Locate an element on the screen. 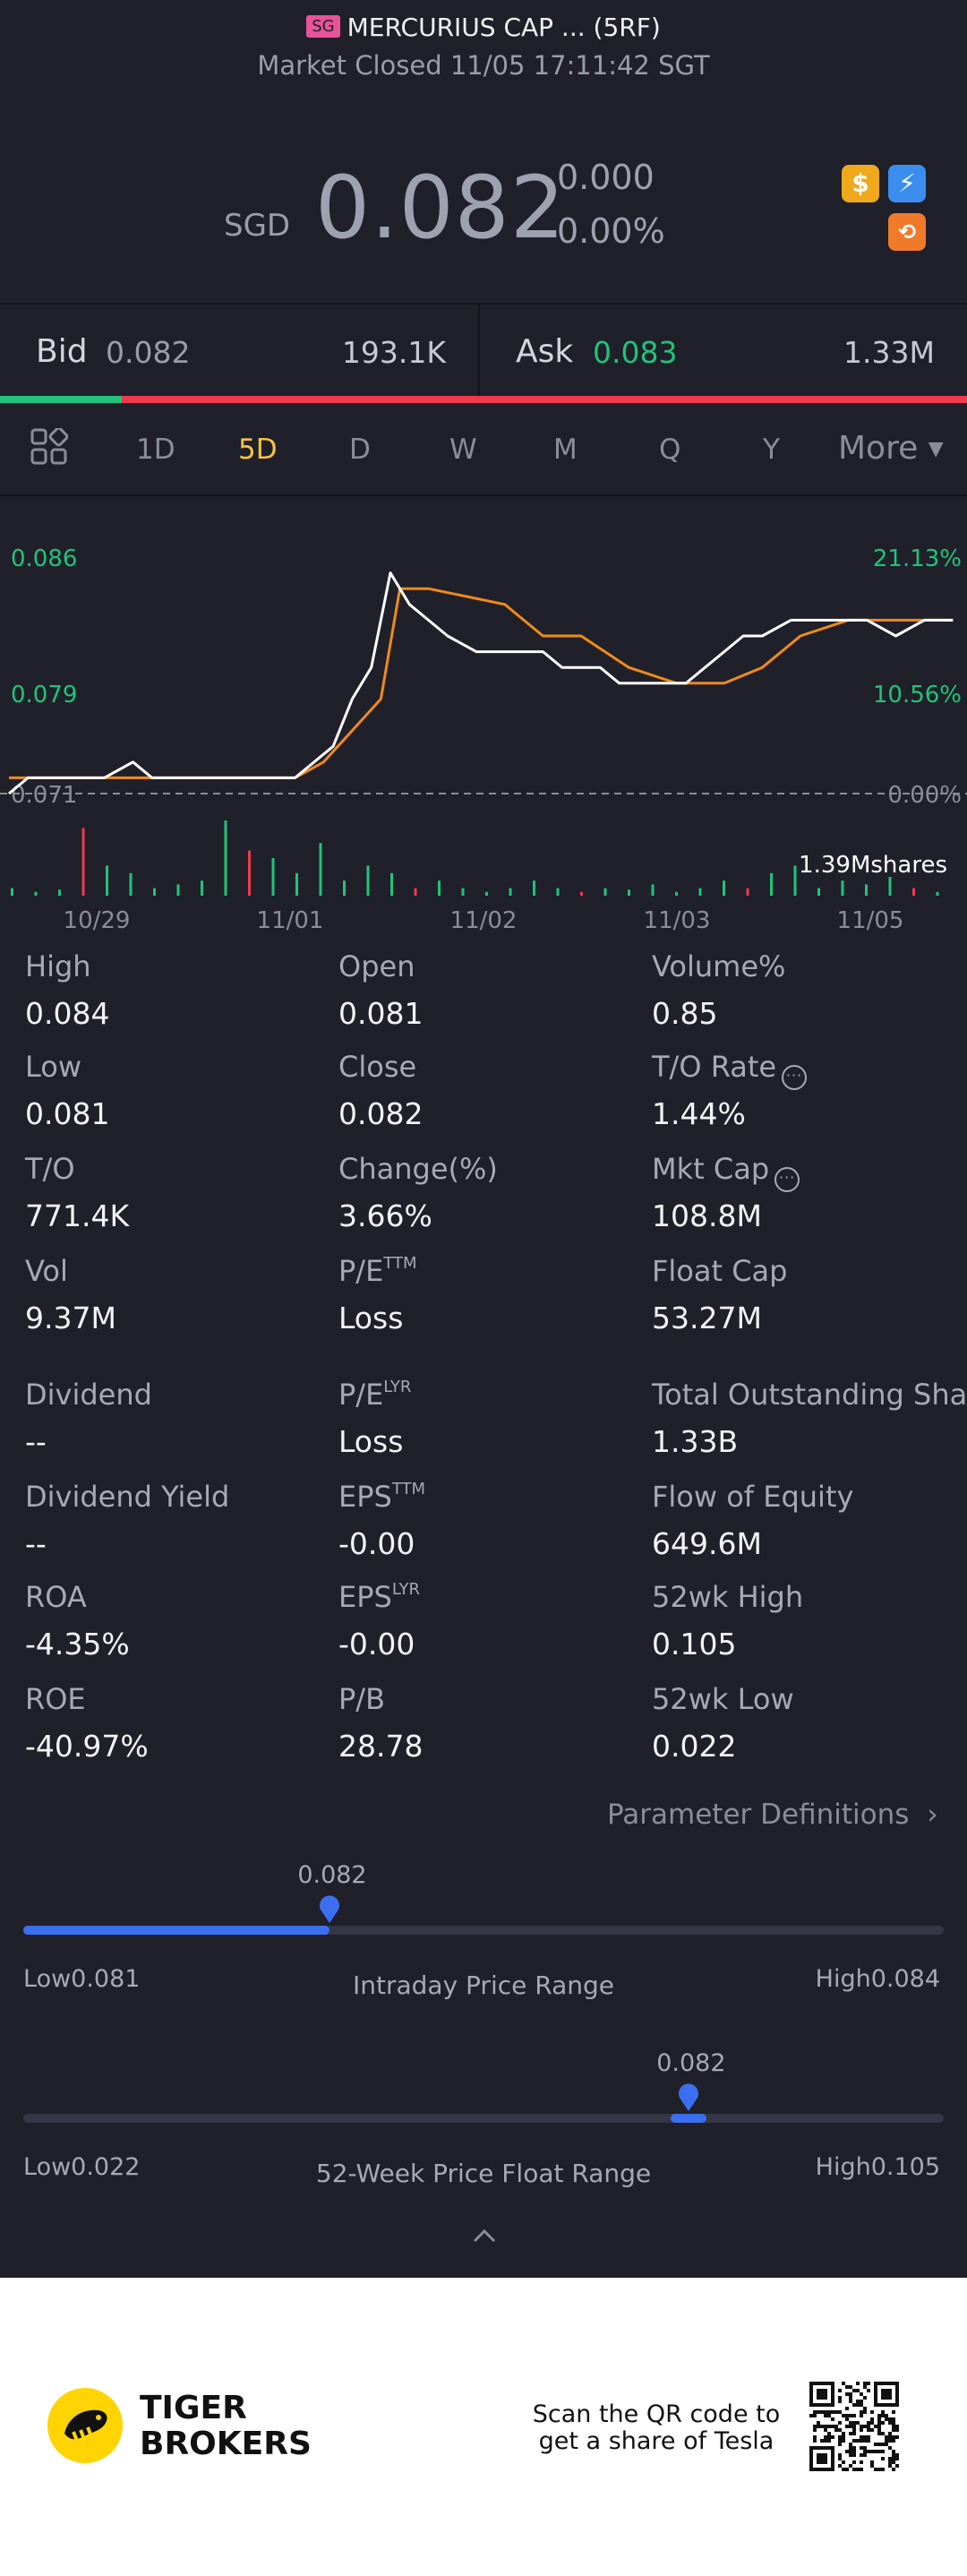 This screenshot has width=967, height=2576. tab-1d: 1D is located at coordinates (155, 450).